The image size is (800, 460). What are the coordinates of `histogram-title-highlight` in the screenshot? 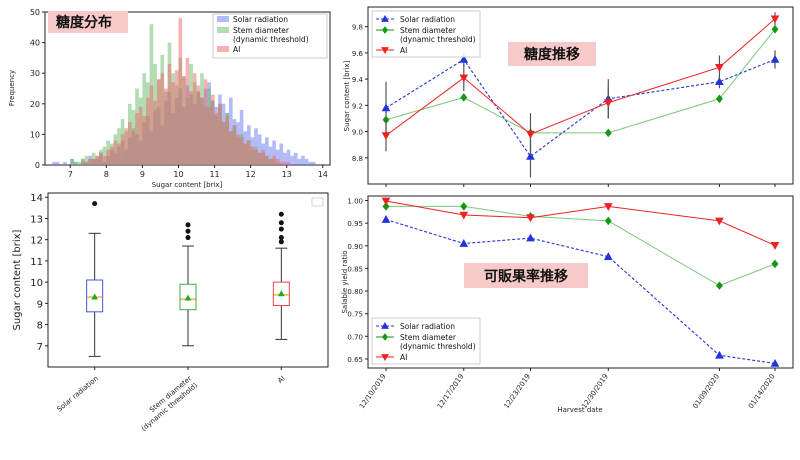 It's located at (88, 22).